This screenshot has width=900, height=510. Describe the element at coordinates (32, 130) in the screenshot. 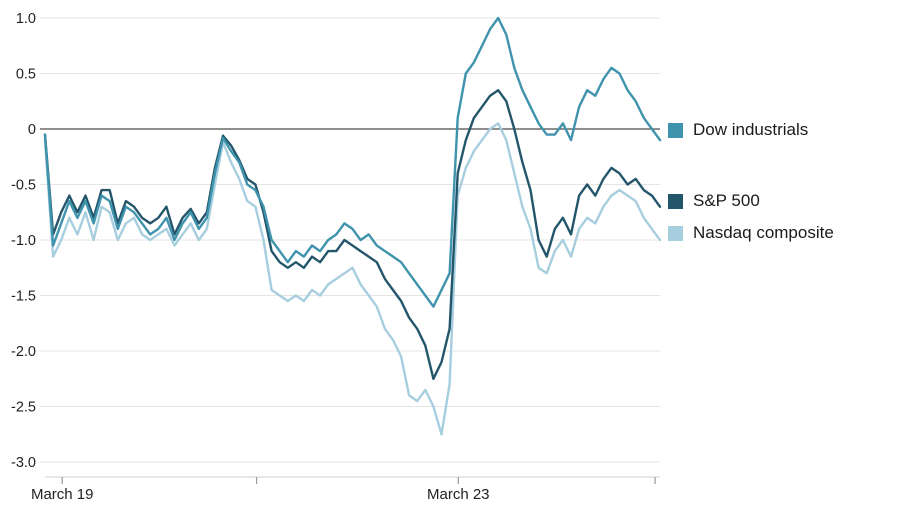

I see `y-tick-label: 0` at that location.